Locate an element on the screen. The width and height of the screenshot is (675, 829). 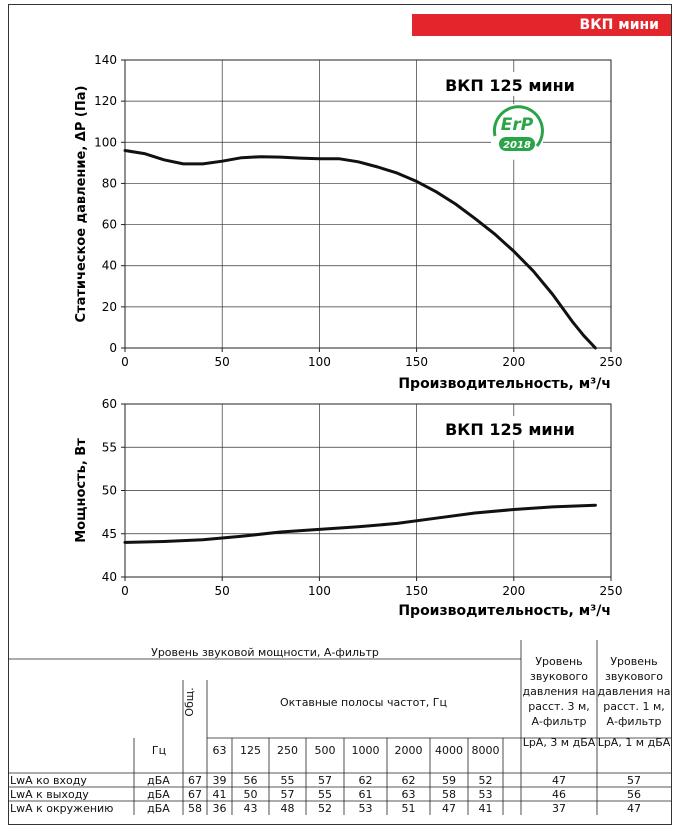
pressure-tick-label-y: 100 is located at coordinates (105, 142).